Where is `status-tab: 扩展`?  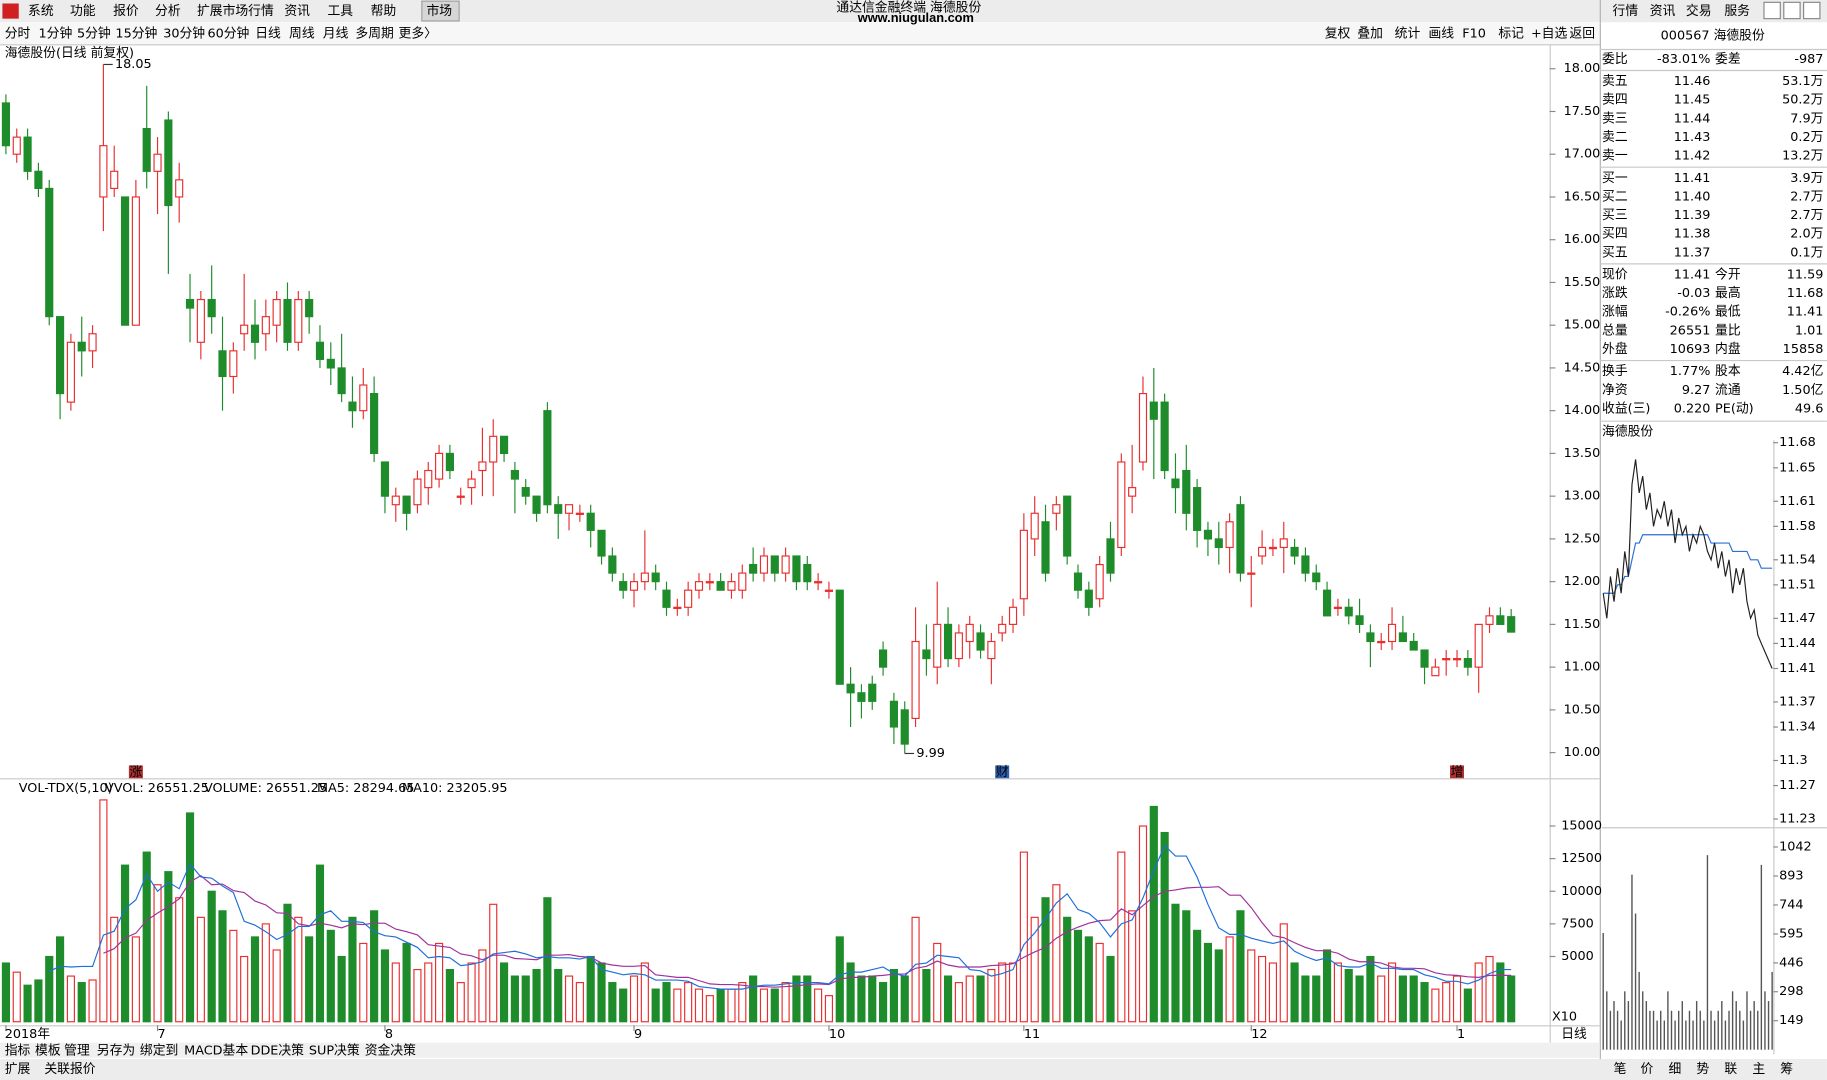 status-tab: 扩展 is located at coordinates (18, 1069).